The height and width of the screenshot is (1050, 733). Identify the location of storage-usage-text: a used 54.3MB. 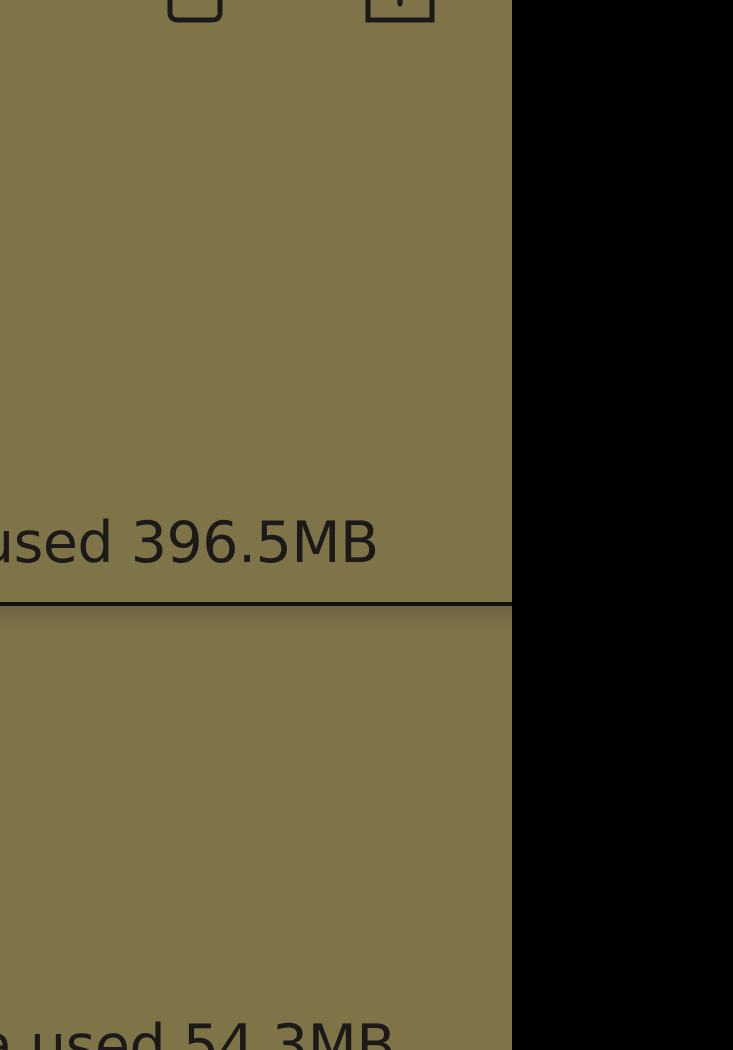
(197, 1031).